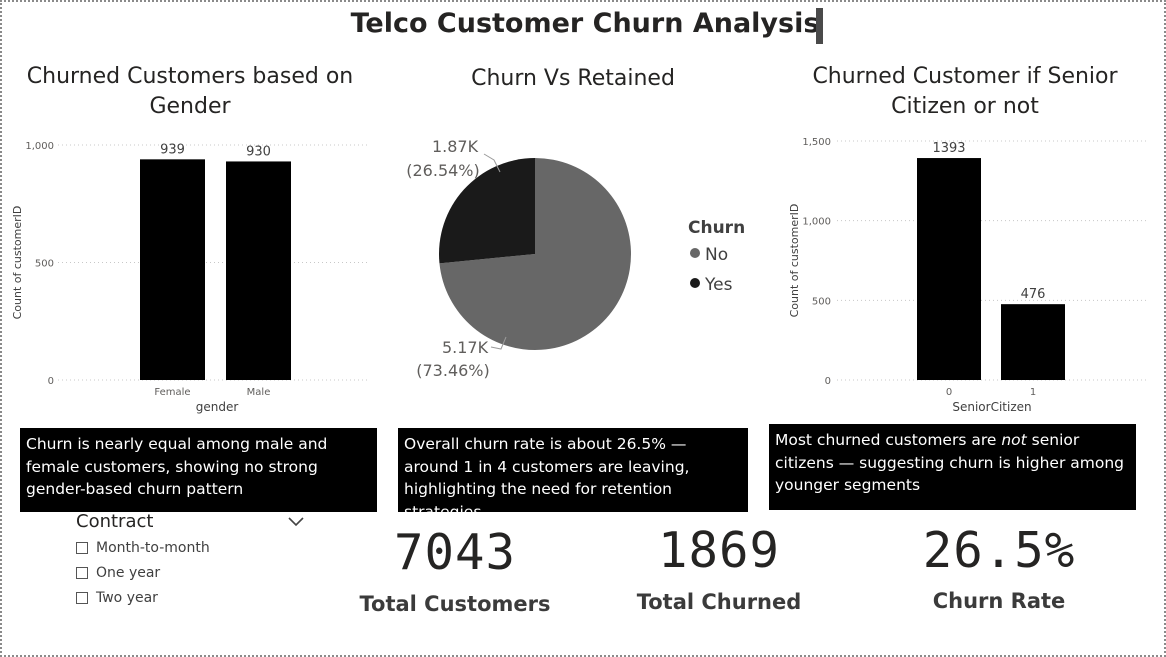 The height and width of the screenshot is (657, 1166). I want to click on slice-value-label: 1.87K, so click(455, 146).